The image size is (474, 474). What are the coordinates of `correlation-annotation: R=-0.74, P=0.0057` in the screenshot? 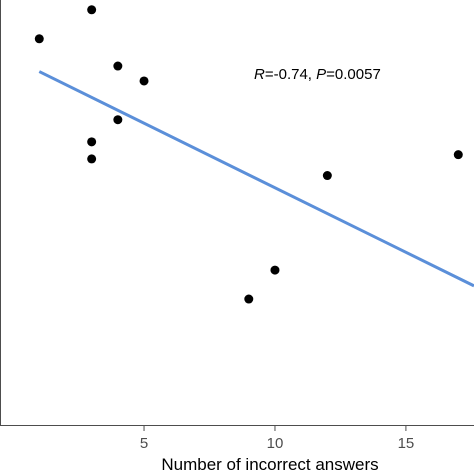 It's located at (317, 74).